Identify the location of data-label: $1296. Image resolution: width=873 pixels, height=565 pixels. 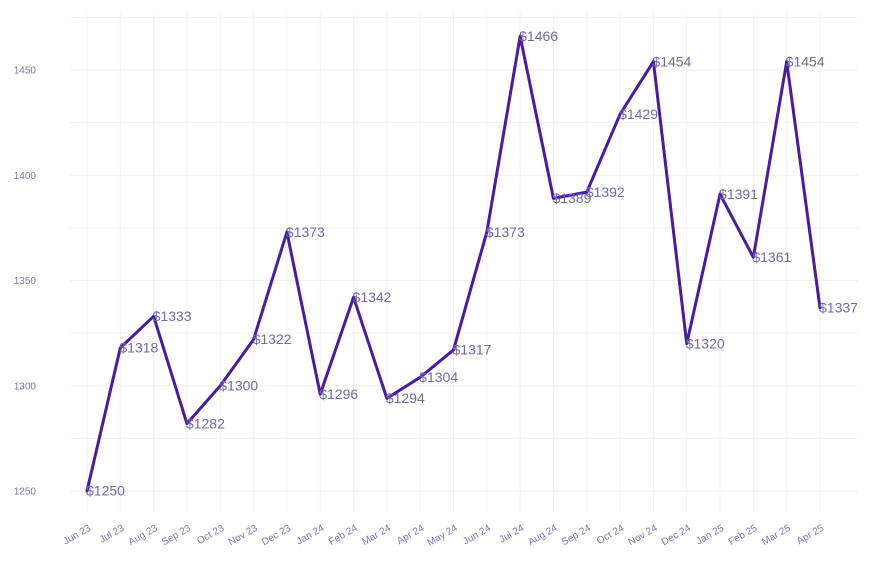
(338, 394).